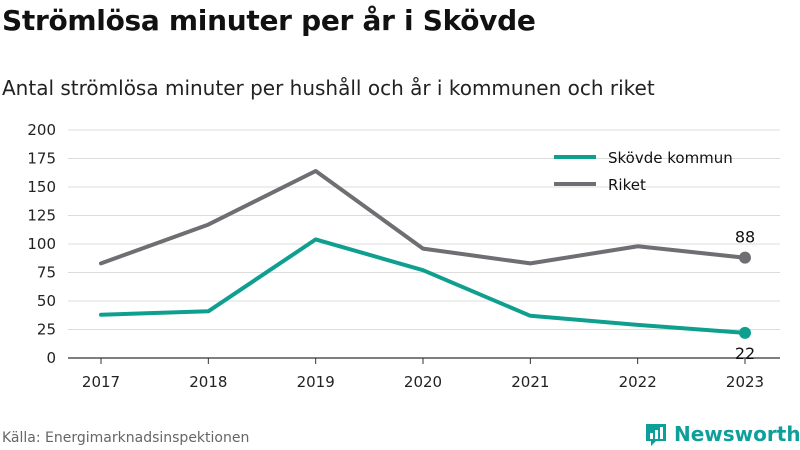  I want to click on chart-title: Strömlösa minuter per år i Skövde, so click(269, 20).